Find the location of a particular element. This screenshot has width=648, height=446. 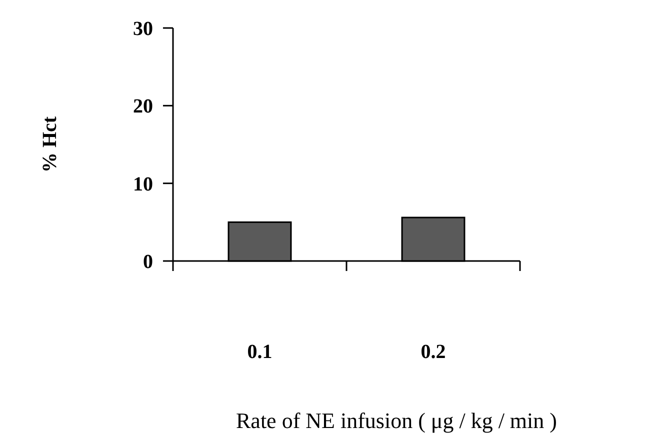

y-tick-label: 0 is located at coordinates (148, 262).